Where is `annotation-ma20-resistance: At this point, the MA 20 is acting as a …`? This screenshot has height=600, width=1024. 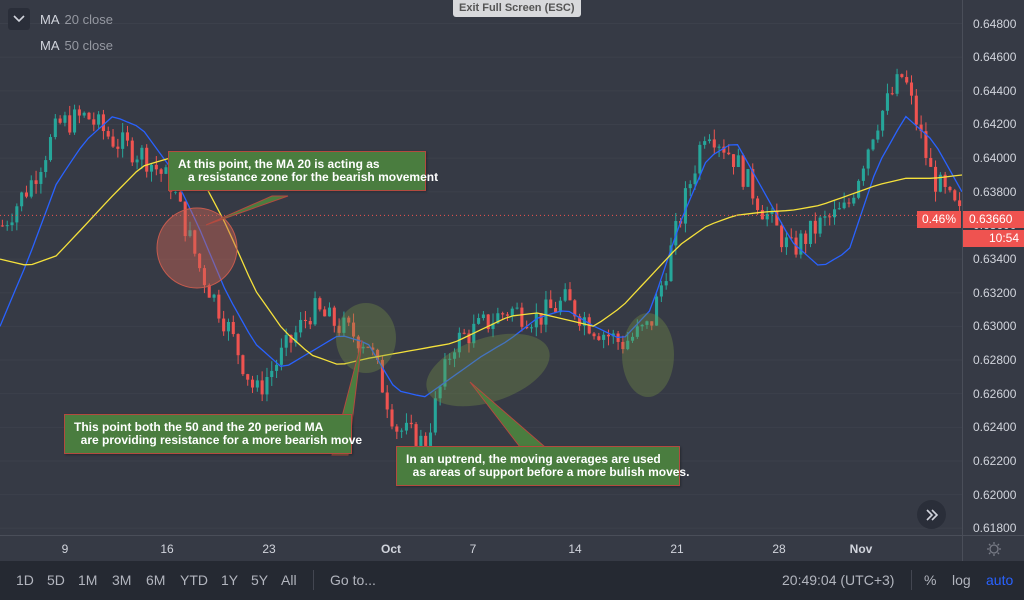
annotation-ma20-resistance: At this point, the MA 20 is acting as a … is located at coordinates (303, 171).